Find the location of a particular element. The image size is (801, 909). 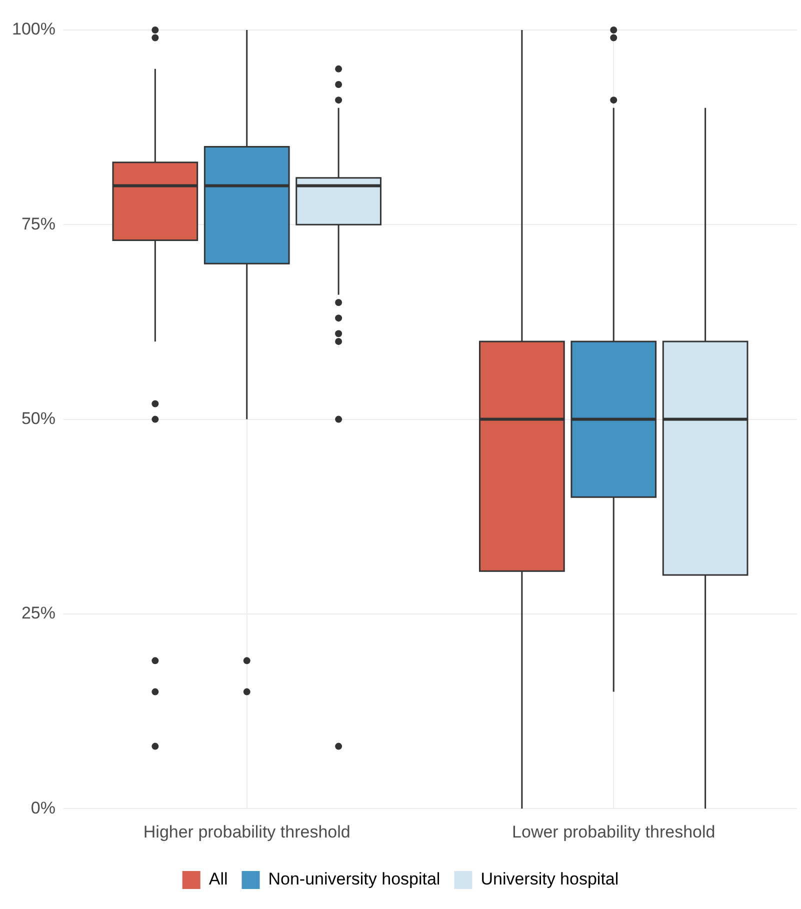

y-tick-label: 75% is located at coordinates (38, 224).